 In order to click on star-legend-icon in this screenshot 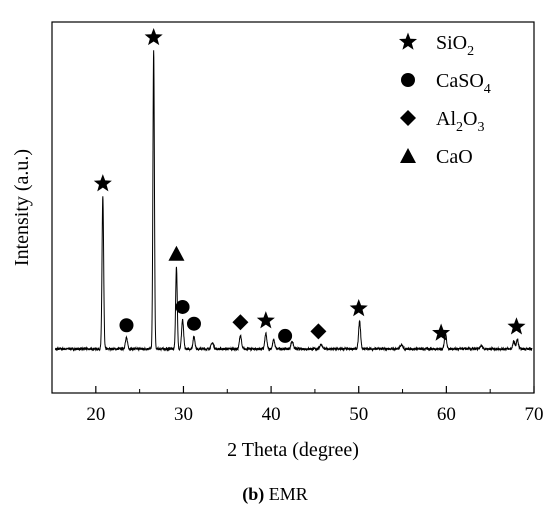, I will do `click(408, 41)`.